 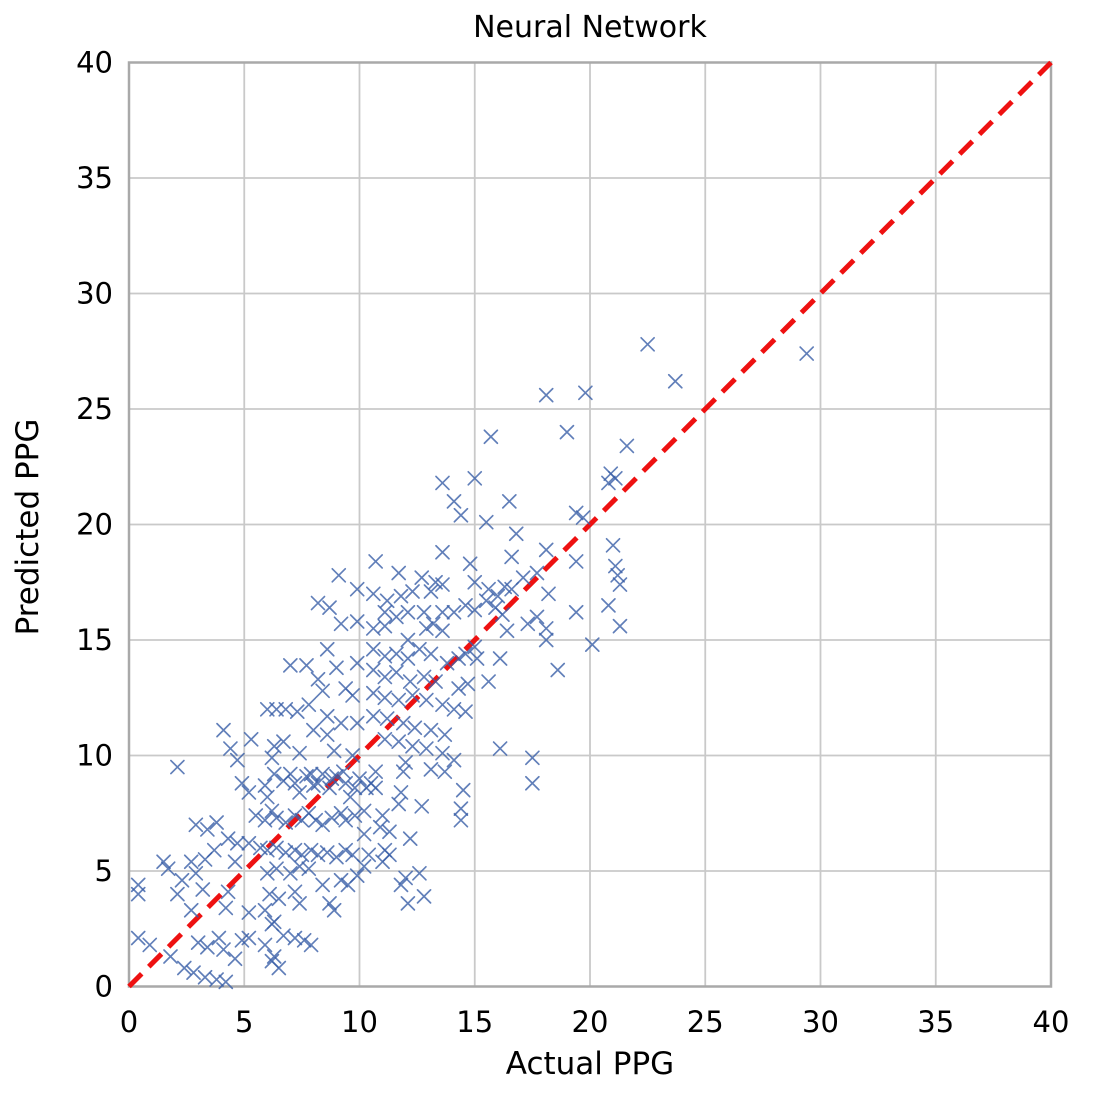 I want to click on y-tick-label: 35, so click(x=94, y=178).